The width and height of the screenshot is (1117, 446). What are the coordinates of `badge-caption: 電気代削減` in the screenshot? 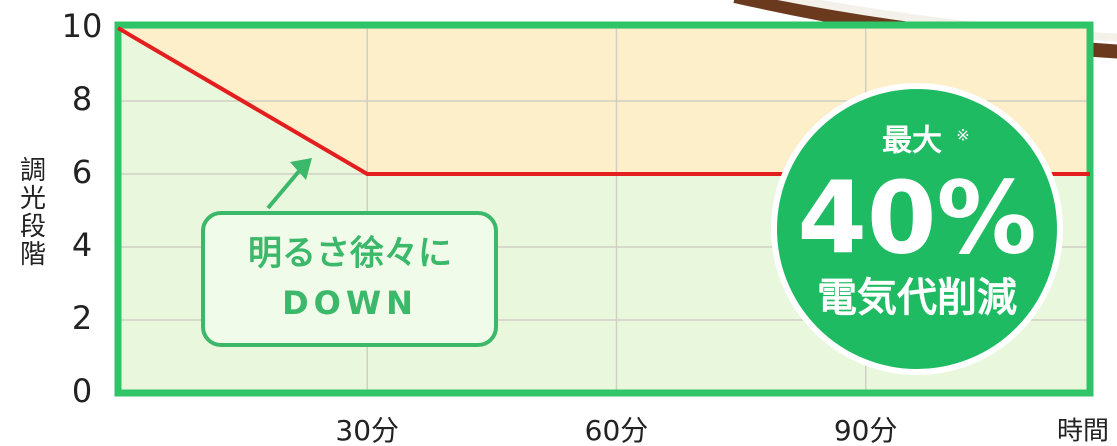 It's located at (917, 298).